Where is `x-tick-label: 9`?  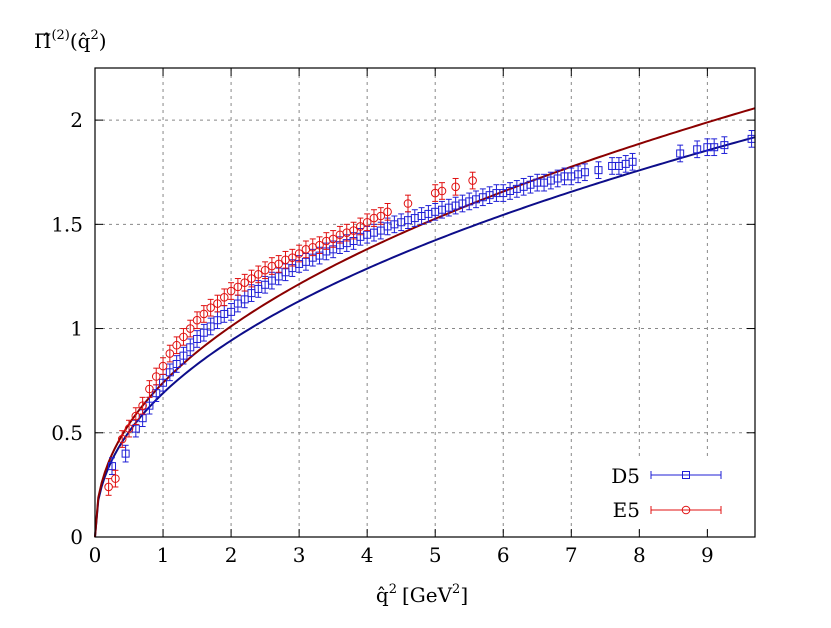
x-tick-label: 9 is located at coordinates (707, 555).